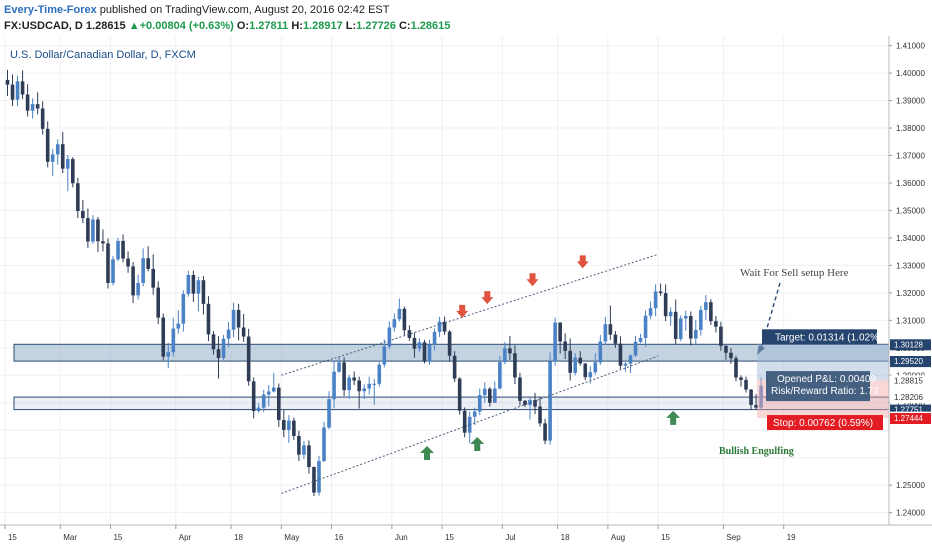 The image size is (932, 550). I want to click on time-label: Apr, so click(185, 537).